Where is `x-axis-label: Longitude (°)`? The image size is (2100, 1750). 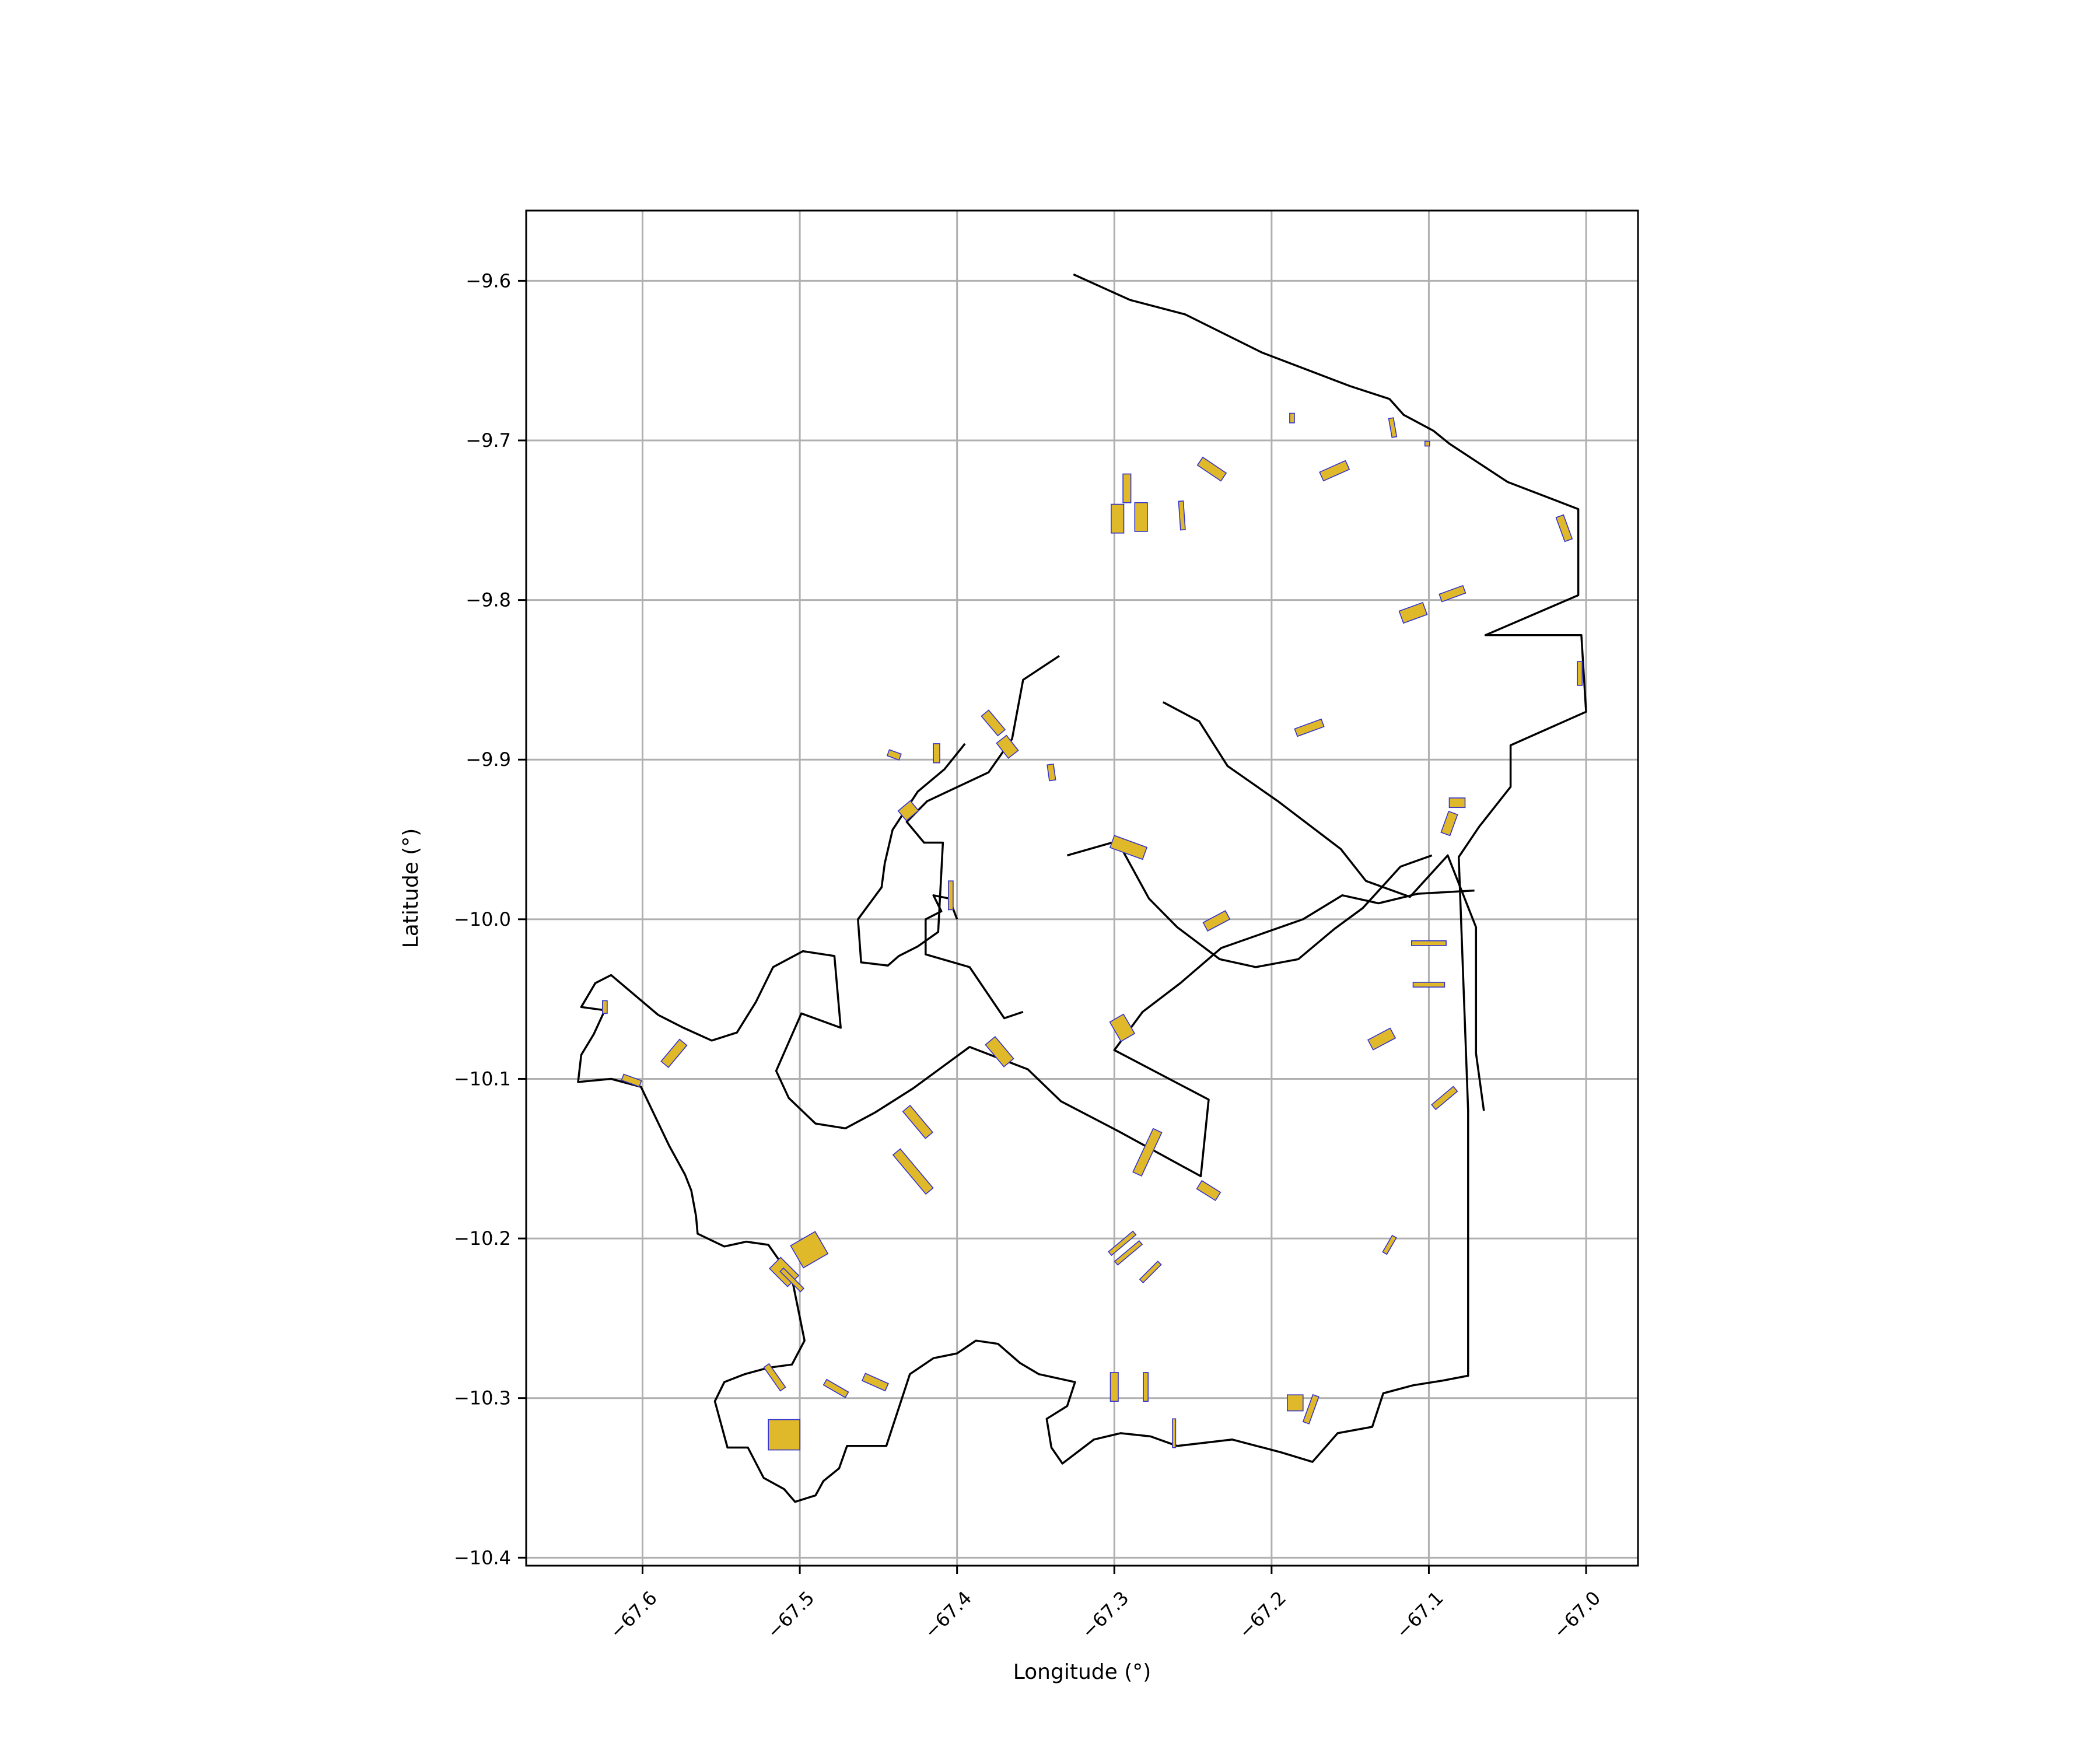 x-axis-label: Longitude (°) is located at coordinates (1082, 1672).